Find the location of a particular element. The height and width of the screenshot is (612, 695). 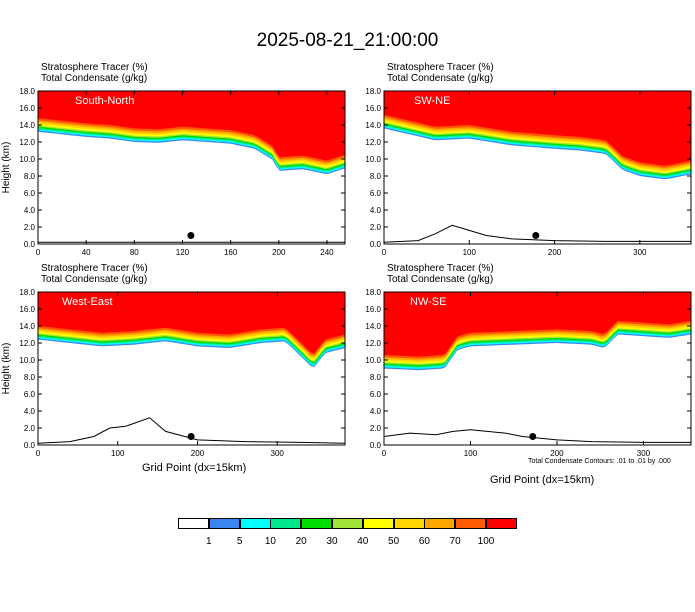

x-tick-label: 40 is located at coordinates (86, 252).